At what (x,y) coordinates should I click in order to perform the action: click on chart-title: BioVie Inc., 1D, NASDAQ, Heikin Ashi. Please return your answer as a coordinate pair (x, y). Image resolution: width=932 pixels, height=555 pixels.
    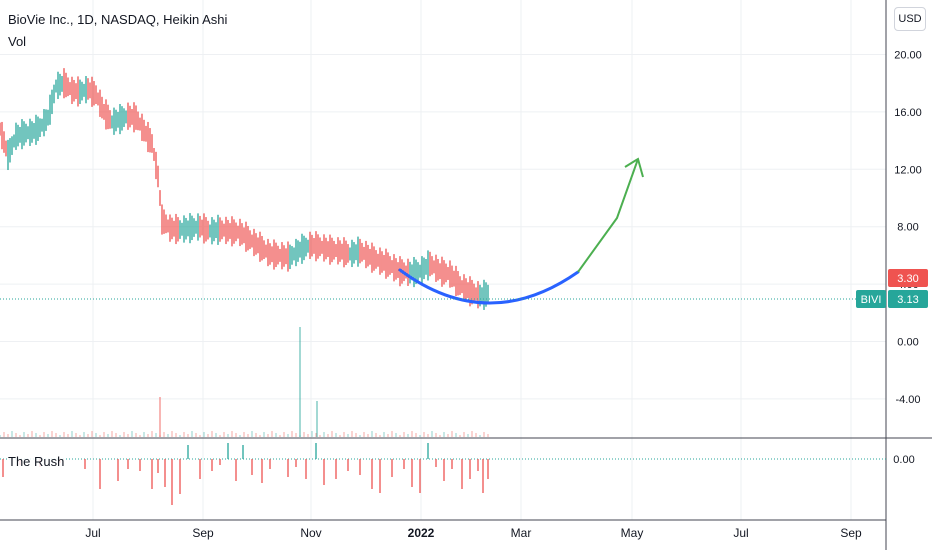
    Looking at the image, I should click on (118, 19).